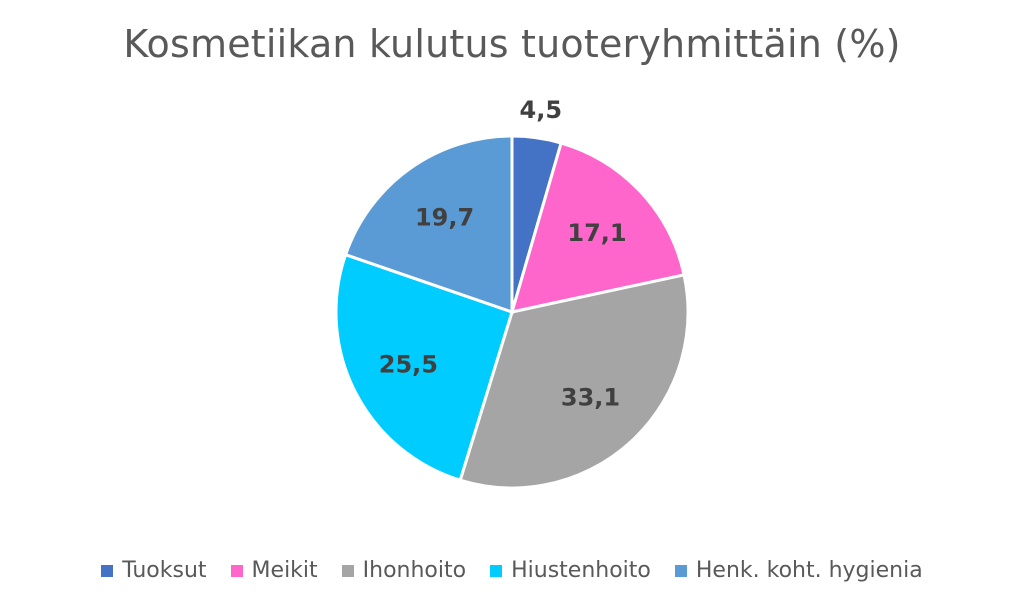 Image resolution: width=1024 pixels, height=614 pixels. What do you see at coordinates (512, 44) in the screenshot?
I see `chart-title: Kosmetiikan kulutus tuoteryhmittäin (%)` at bounding box center [512, 44].